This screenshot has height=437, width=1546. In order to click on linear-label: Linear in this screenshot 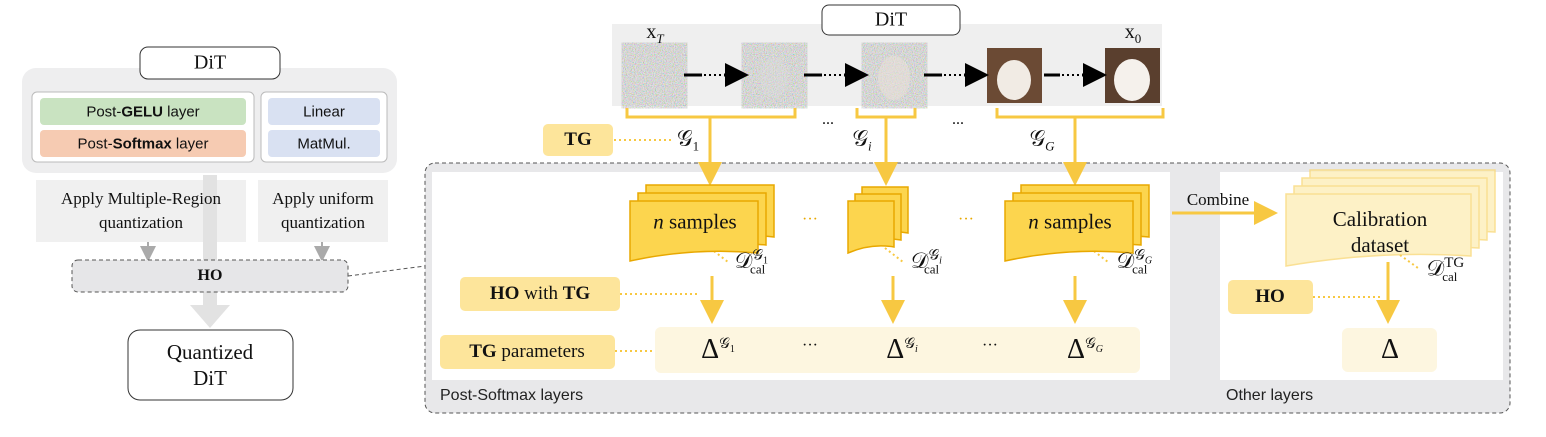, I will do `click(324, 112)`.